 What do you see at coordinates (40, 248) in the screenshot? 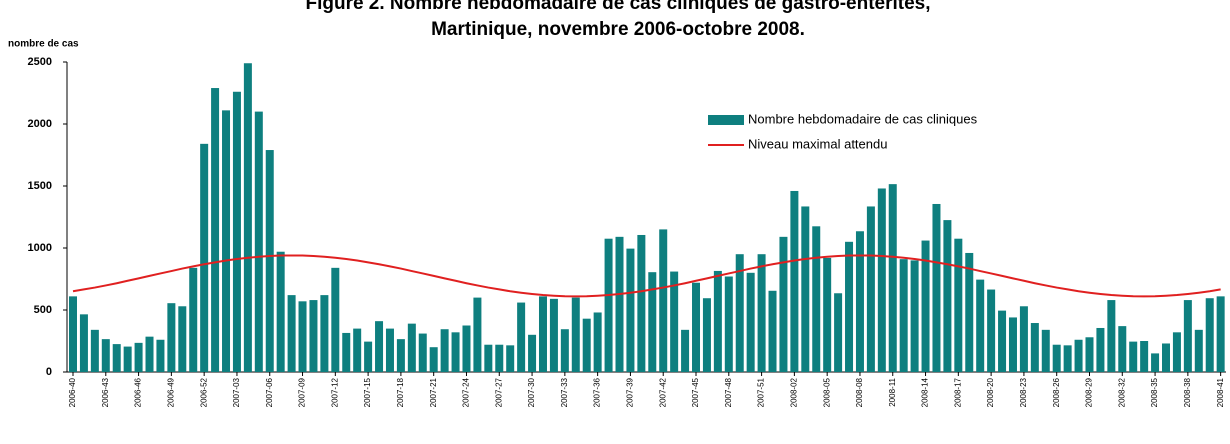
I see `y-tick-label: 1000` at bounding box center [40, 248].